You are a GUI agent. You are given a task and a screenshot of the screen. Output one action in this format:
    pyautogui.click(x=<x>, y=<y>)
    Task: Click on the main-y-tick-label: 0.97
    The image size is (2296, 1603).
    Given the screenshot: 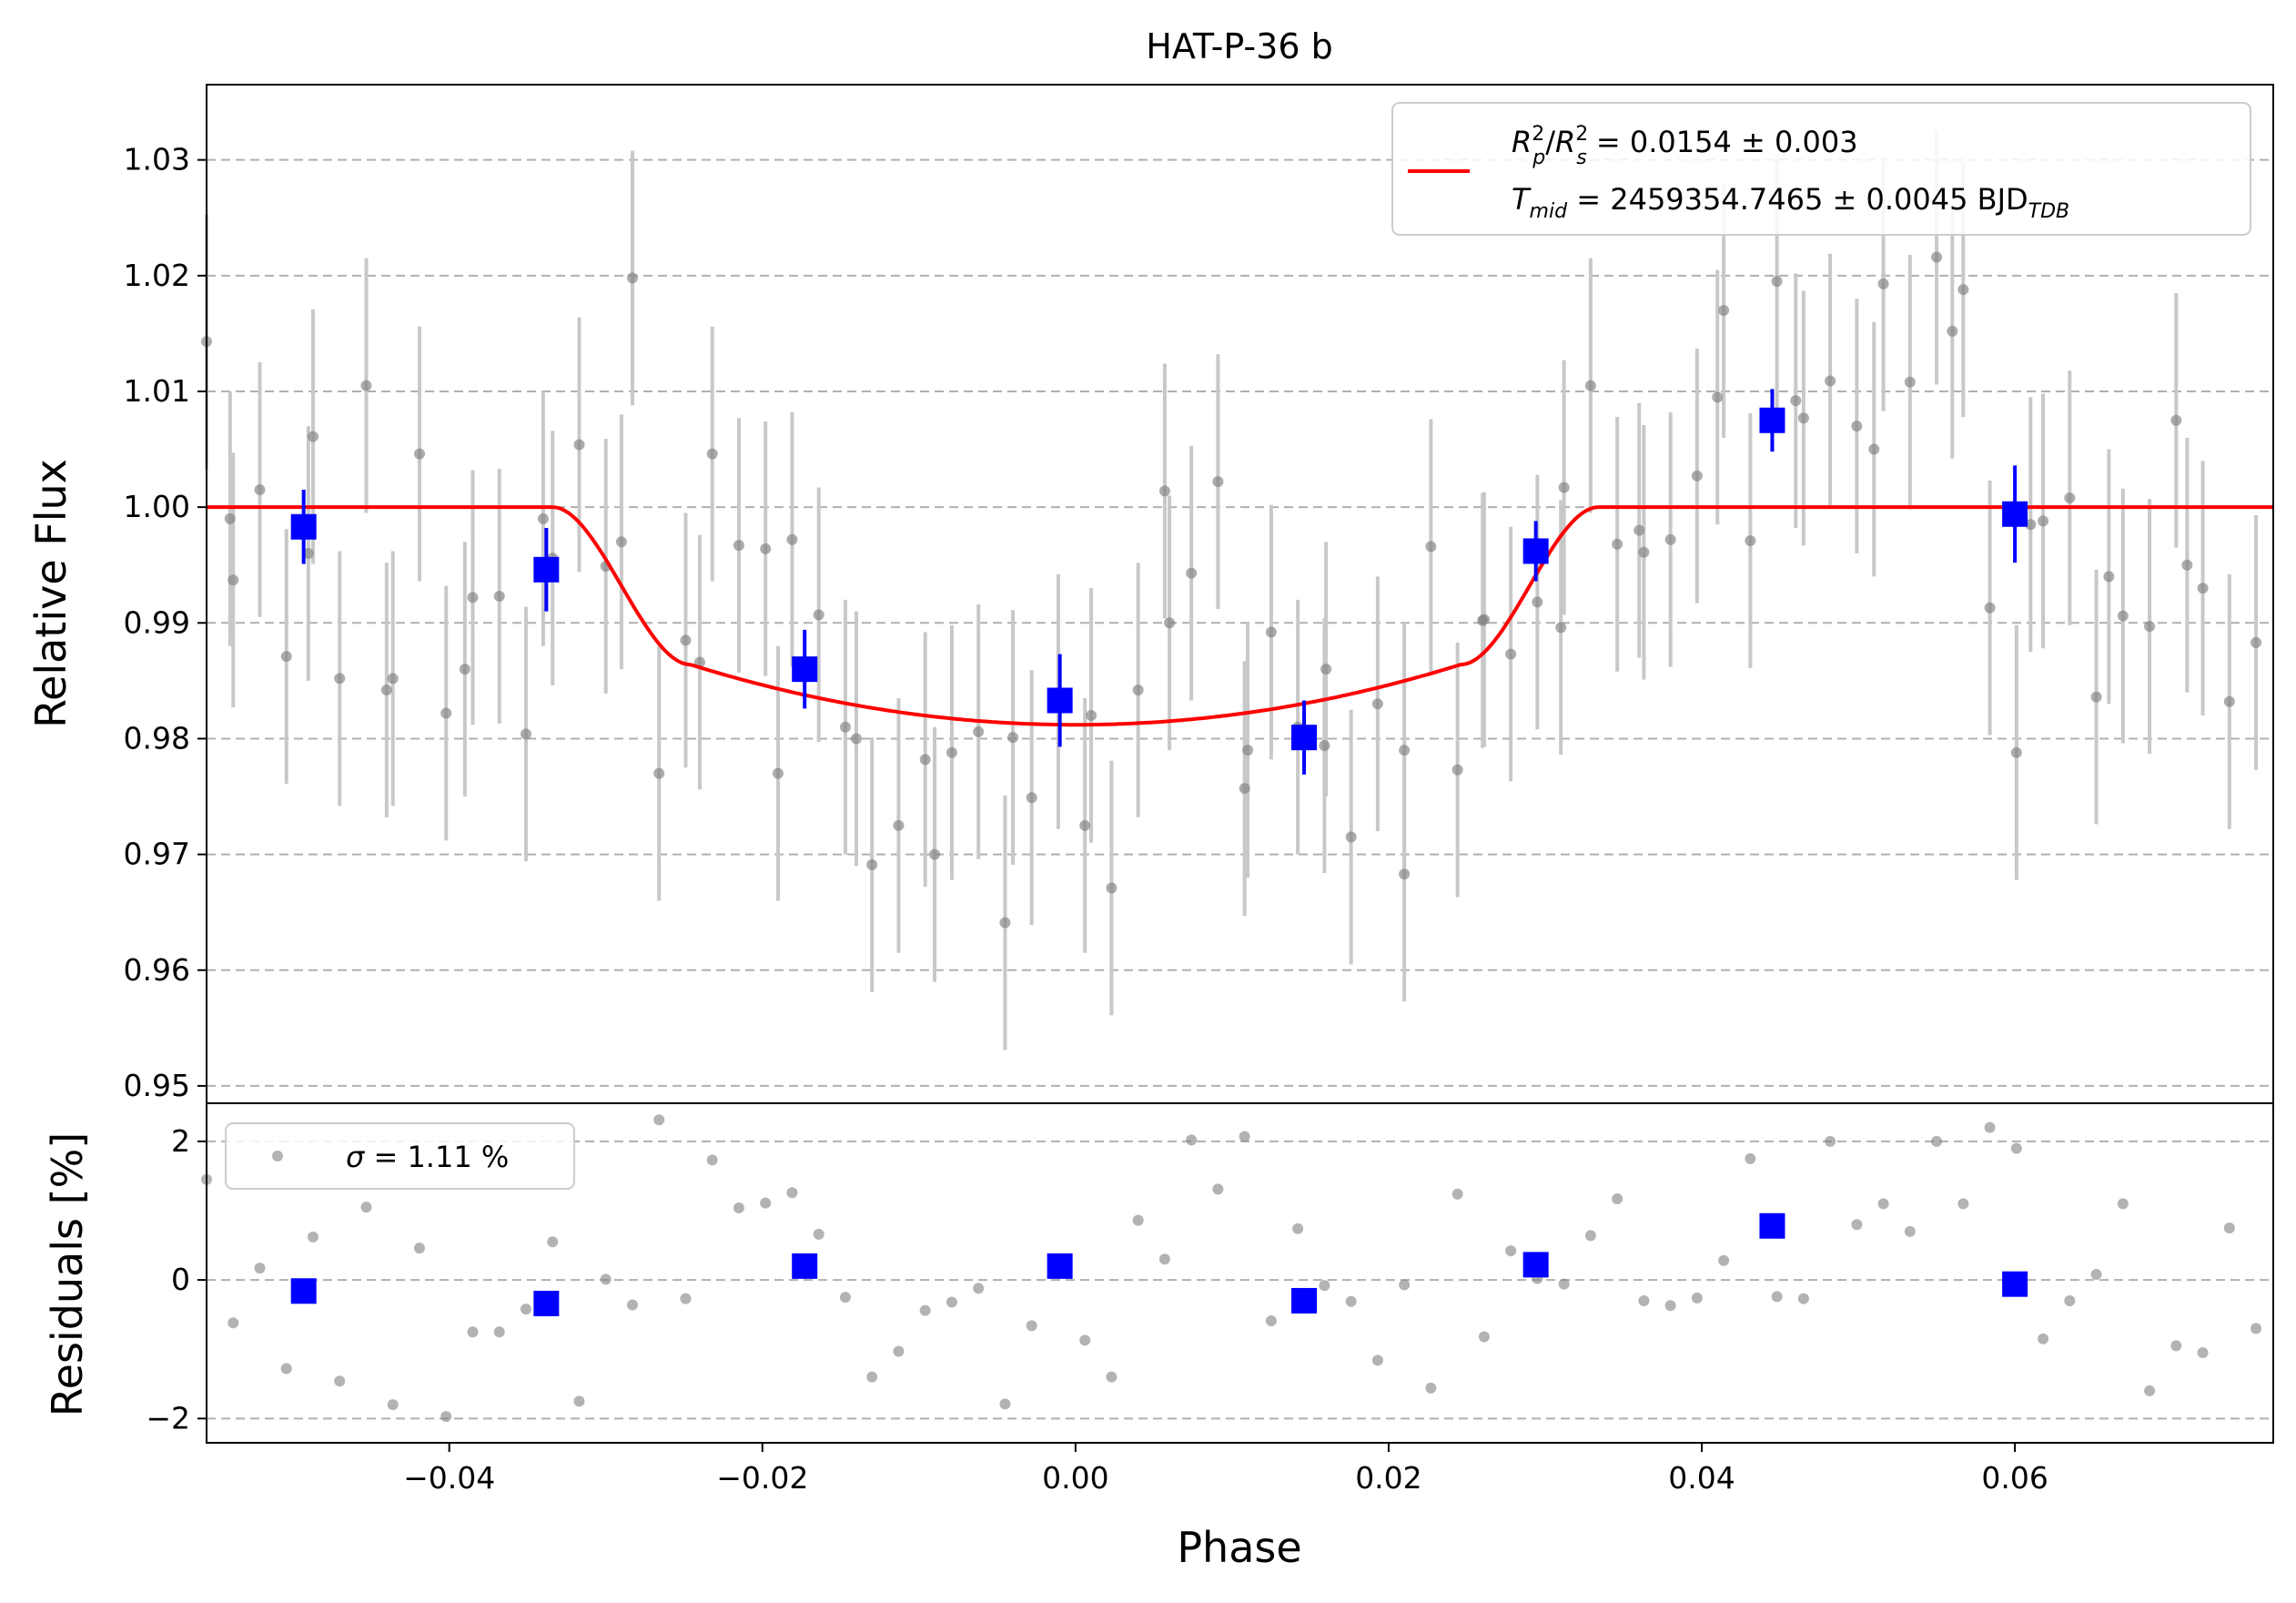 What is the action you would take?
    pyautogui.click(x=157, y=854)
    